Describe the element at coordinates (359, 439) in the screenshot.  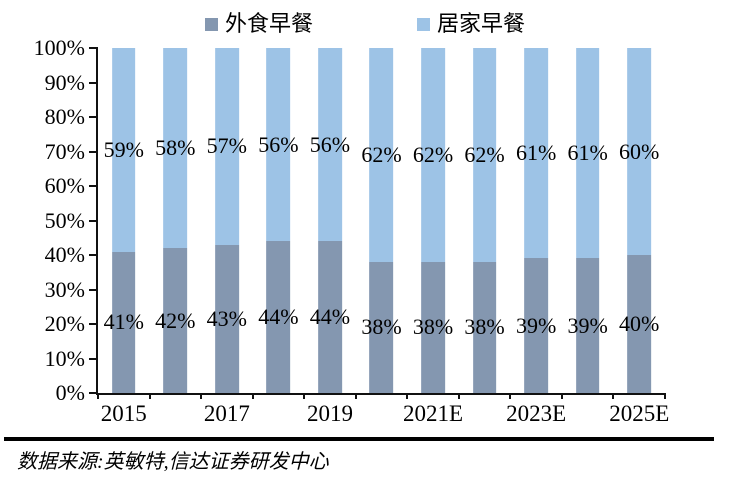
I see `footer-divider` at that location.